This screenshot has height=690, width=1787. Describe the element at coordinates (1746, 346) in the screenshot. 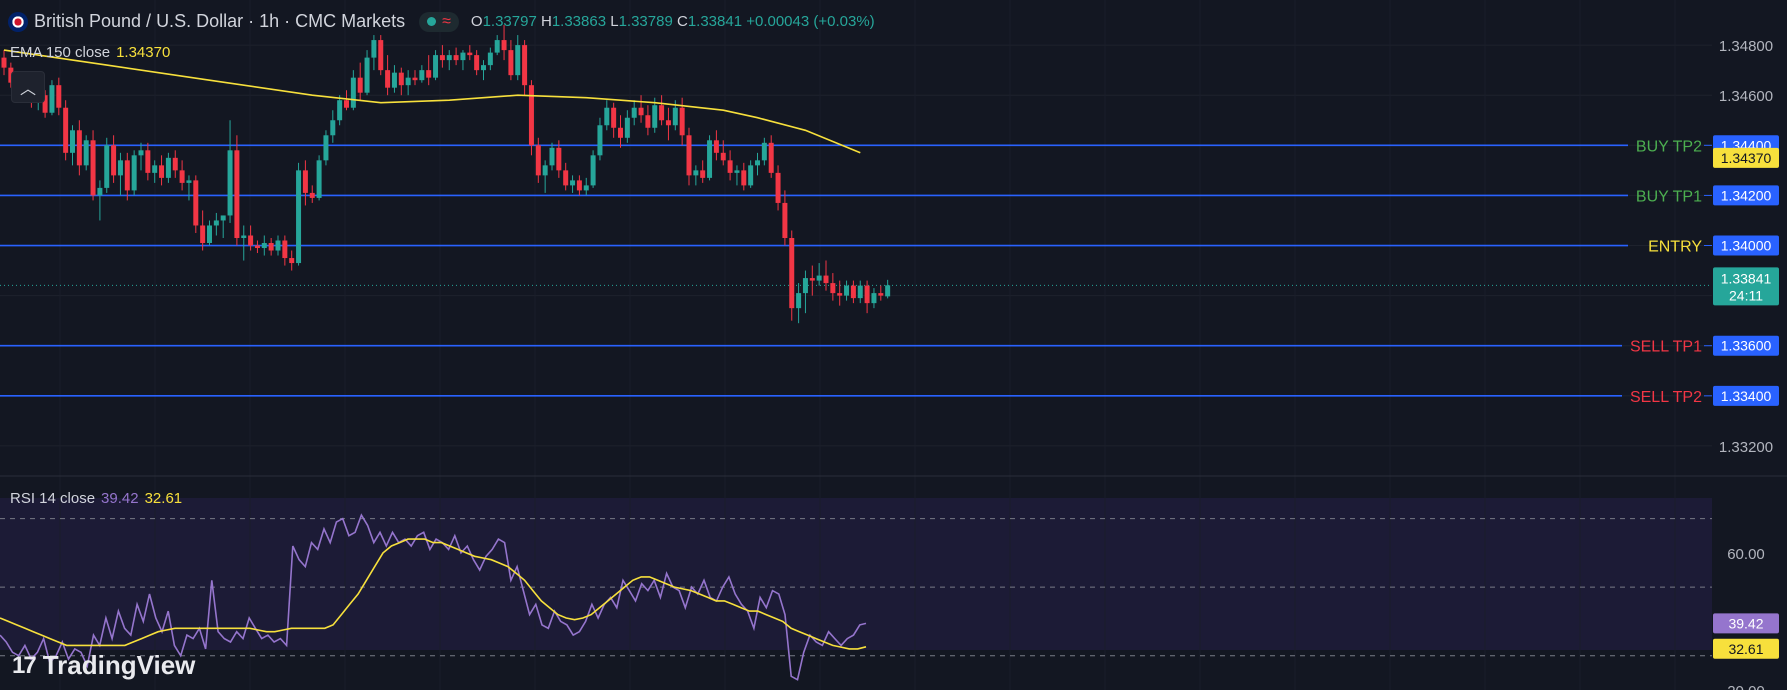

I see `level-price-tag: 1.33600` at that location.